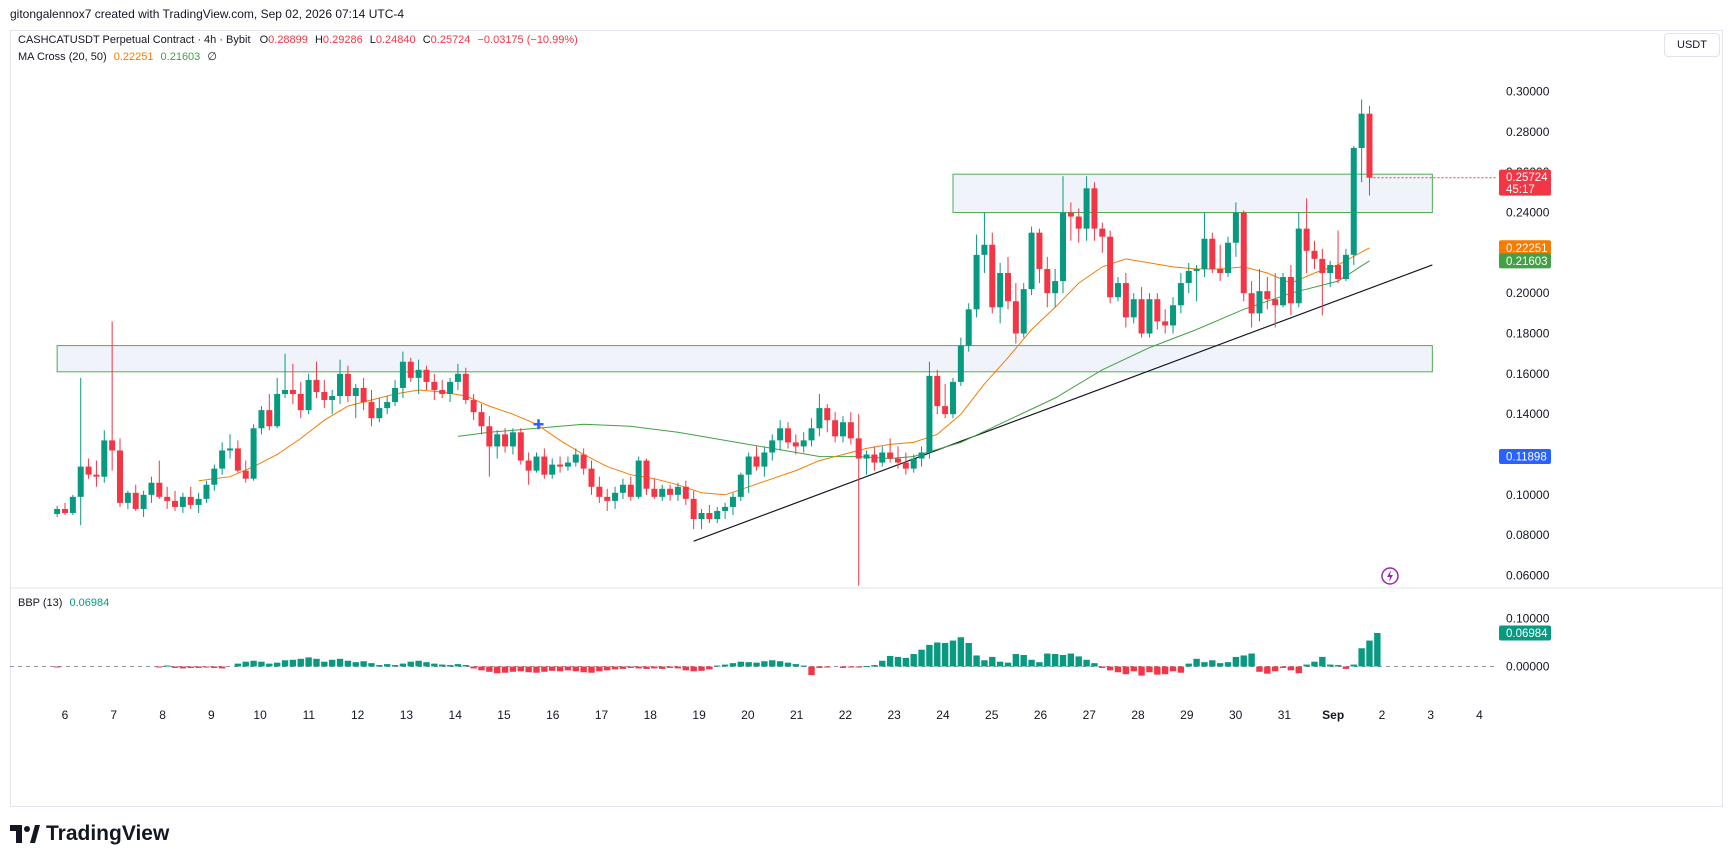 This screenshot has height=866, width=1736. Describe the element at coordinates (1692, 45) in the screenshot. I see `currency-button: USDT` at that location.